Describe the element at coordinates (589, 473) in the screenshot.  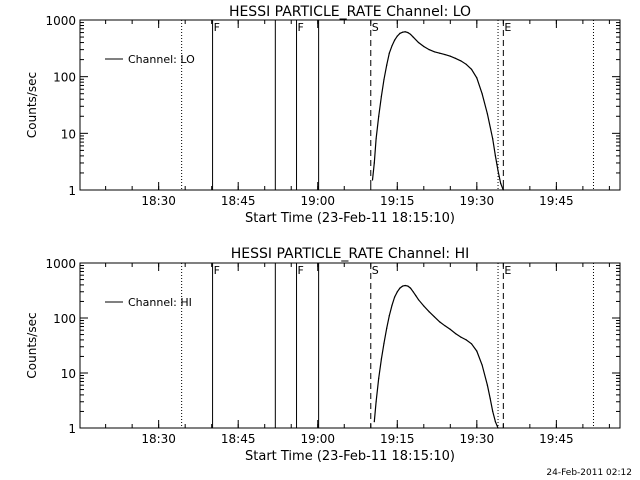
I see `timestamp: 24-Feb-2011 02:12` at that location.